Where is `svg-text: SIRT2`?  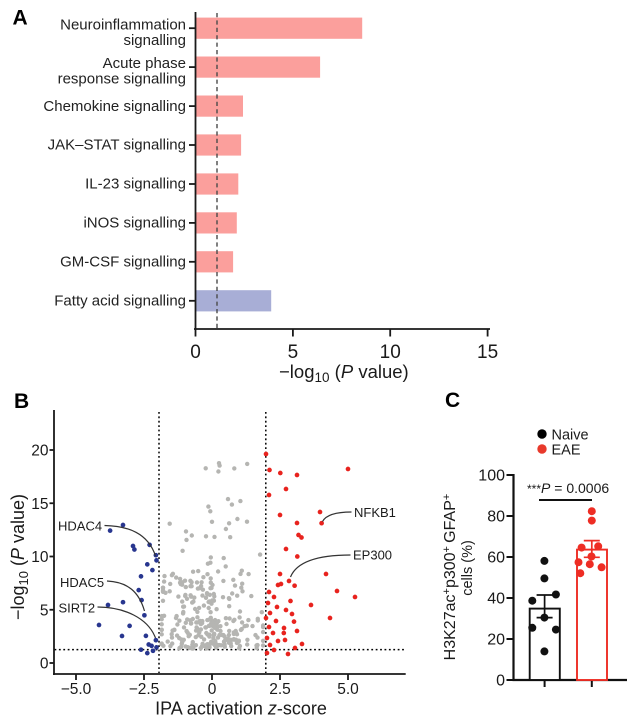 svg-text: SIRT2 is located at coordinates (77, 608).